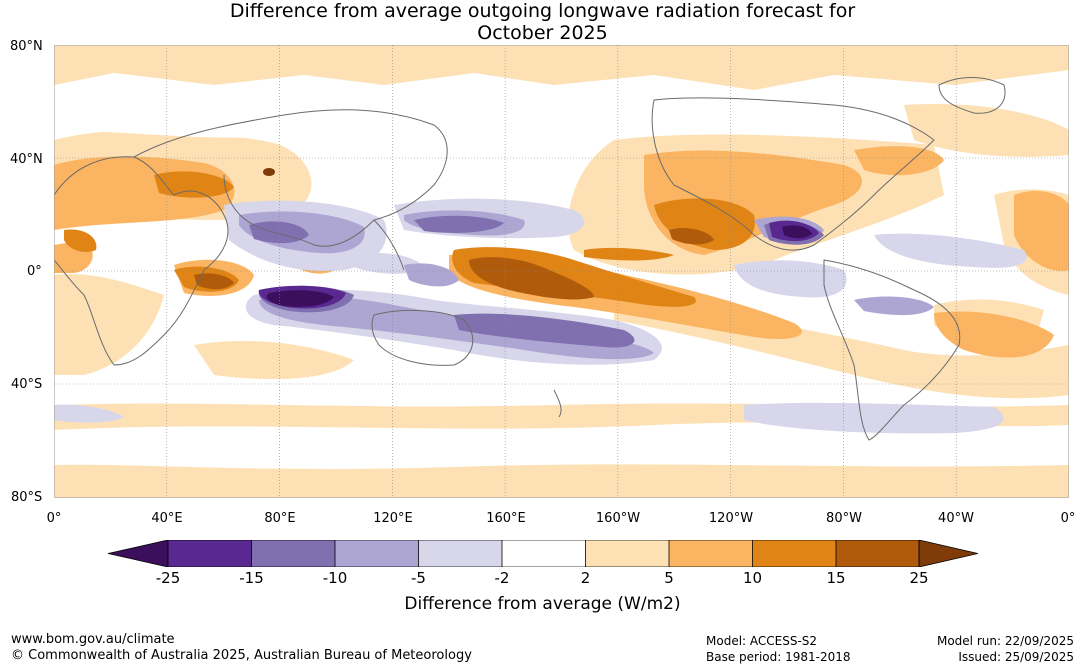 Image resolution: width=1085 pixels, height=667 pixels. I want to click on colorbar, so click(543, 553).